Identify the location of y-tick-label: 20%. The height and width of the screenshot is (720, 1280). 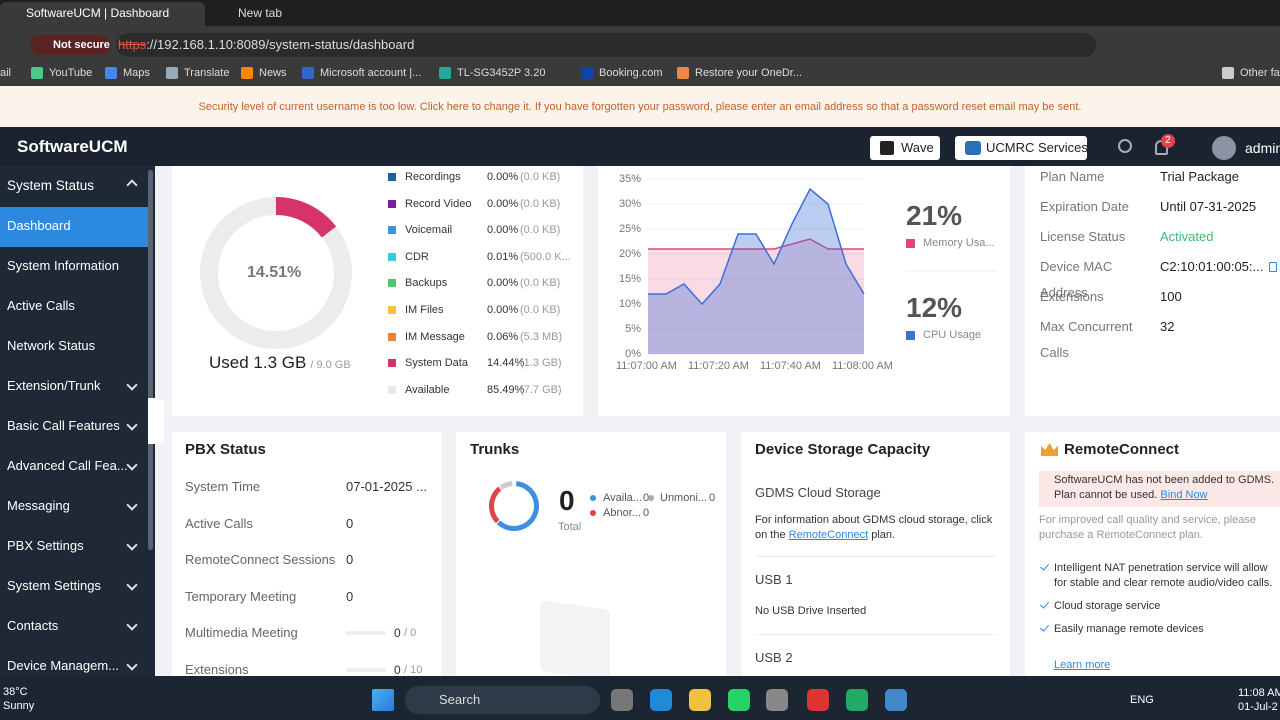
(629, 254).